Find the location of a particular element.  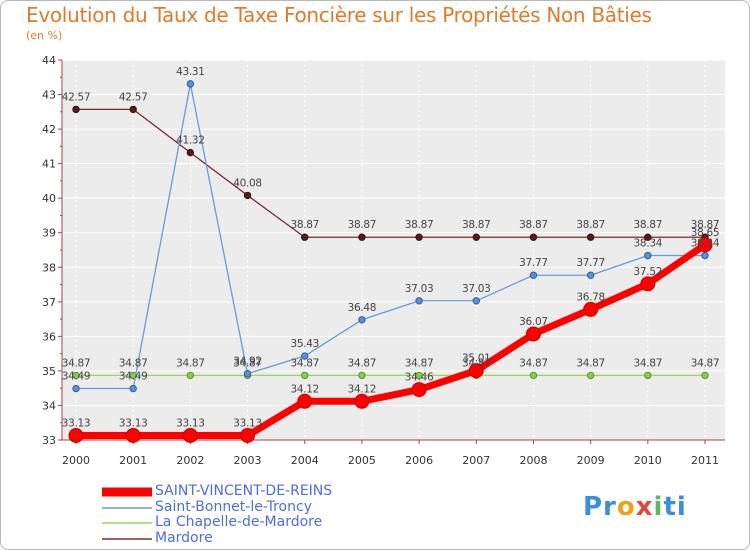

y-tick-label: 37 is located at coordinates (49, 302).